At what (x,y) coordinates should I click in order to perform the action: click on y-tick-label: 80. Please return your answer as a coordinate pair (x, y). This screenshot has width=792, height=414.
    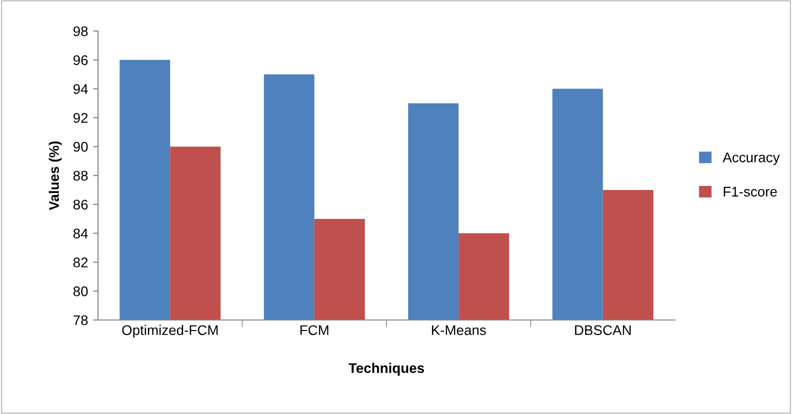
    Looking at the image, I should click on (80, 291).